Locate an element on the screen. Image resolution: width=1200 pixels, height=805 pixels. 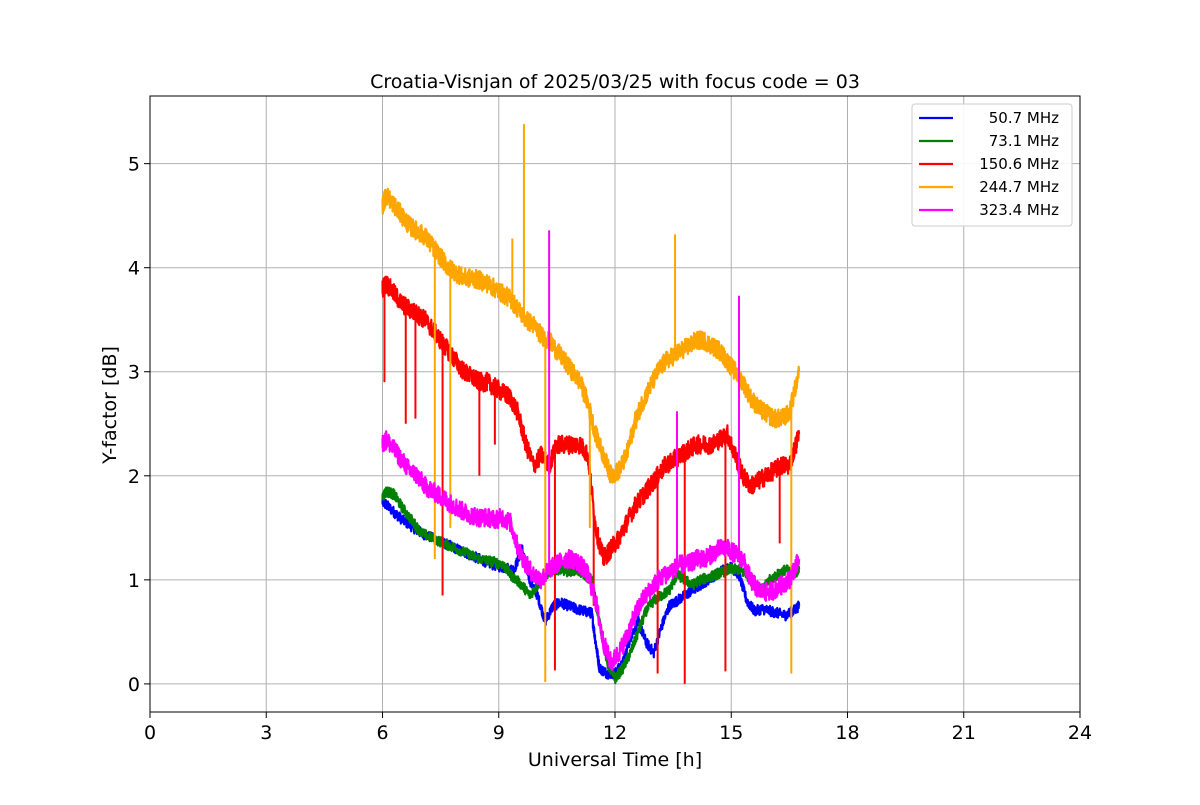
x-tick-label: 9 is located at coordinates (499, 733).